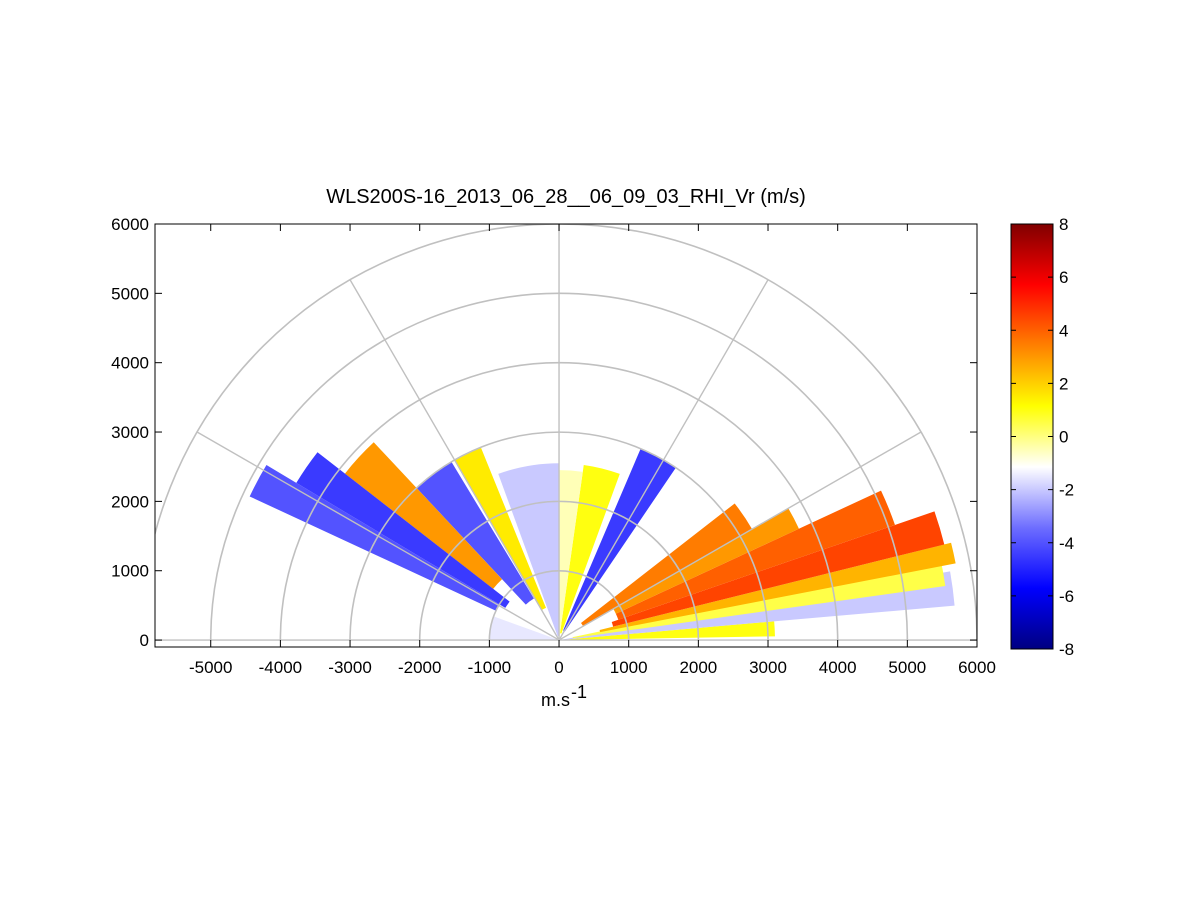  Describe the element at coordinates (1066, 490) in the screenshot. I see `colorbar-tick-label-5: -2` at that location.